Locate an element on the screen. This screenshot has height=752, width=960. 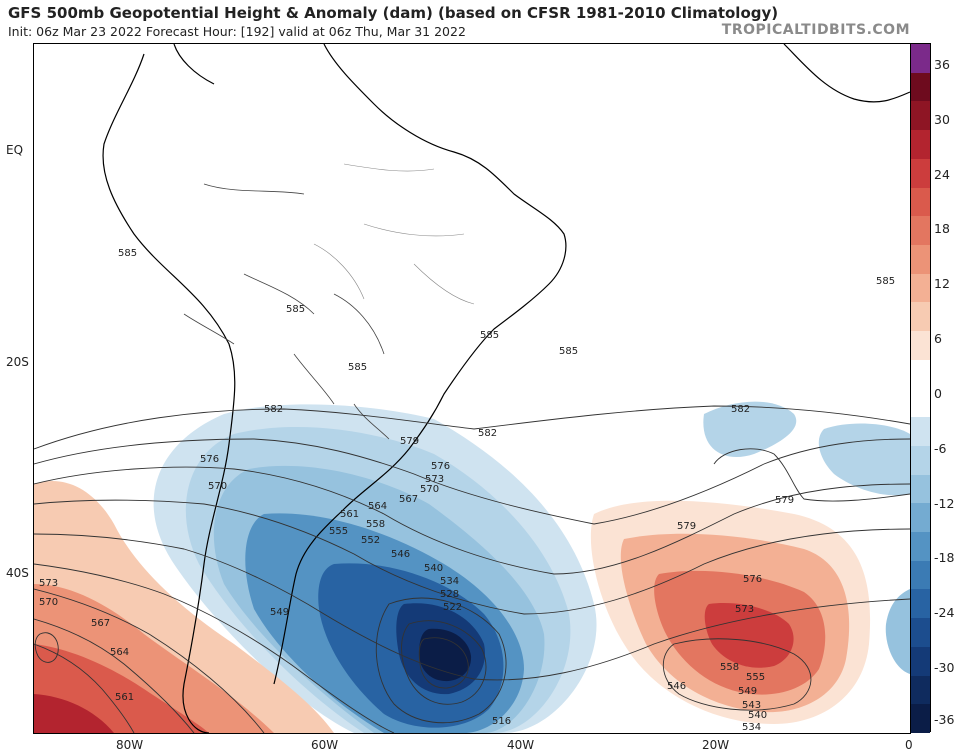
anomaly-neg-patch-east is located at coordinates (864, 459).